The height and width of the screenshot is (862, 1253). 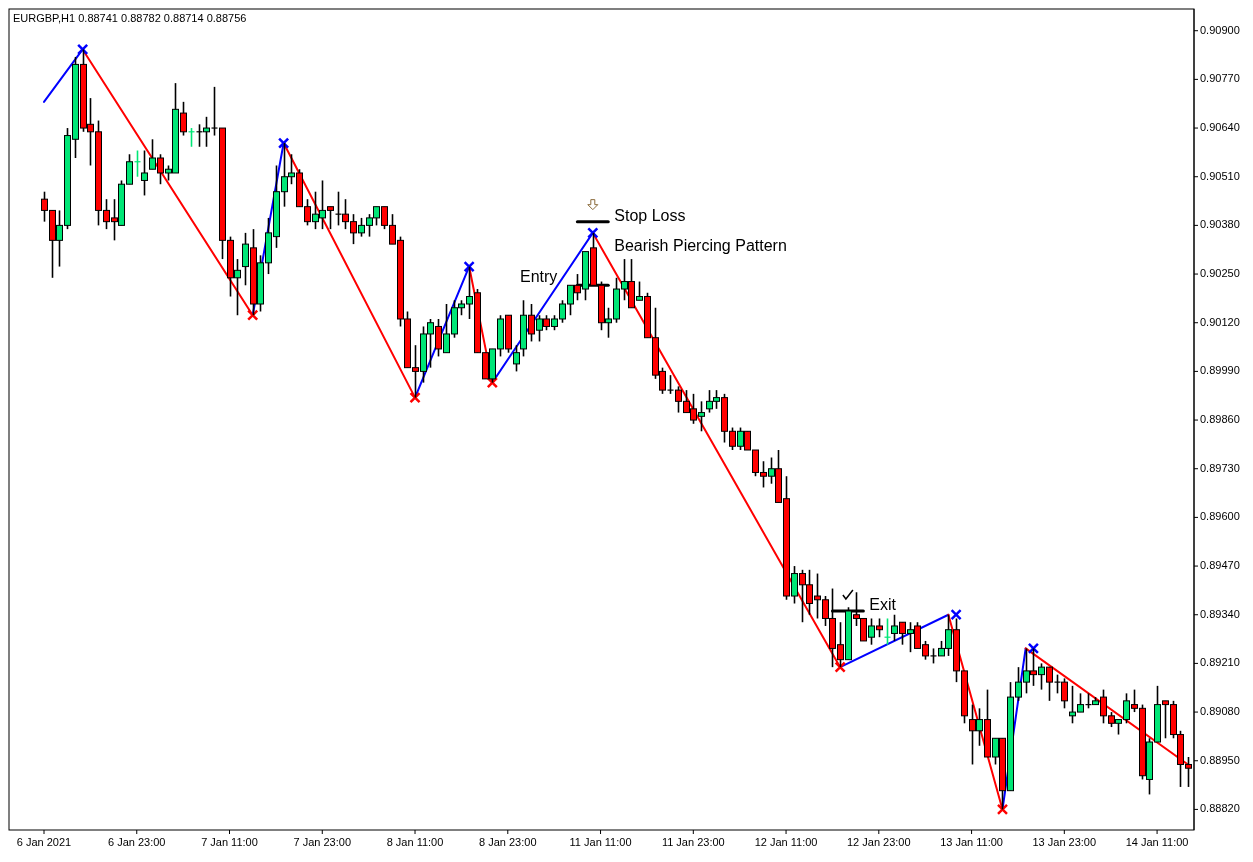 What do you see at coordinates (1220, 516) in the screenshot?
I see `y-tick-label: 0.89600` at bounding box center [1220, 516].